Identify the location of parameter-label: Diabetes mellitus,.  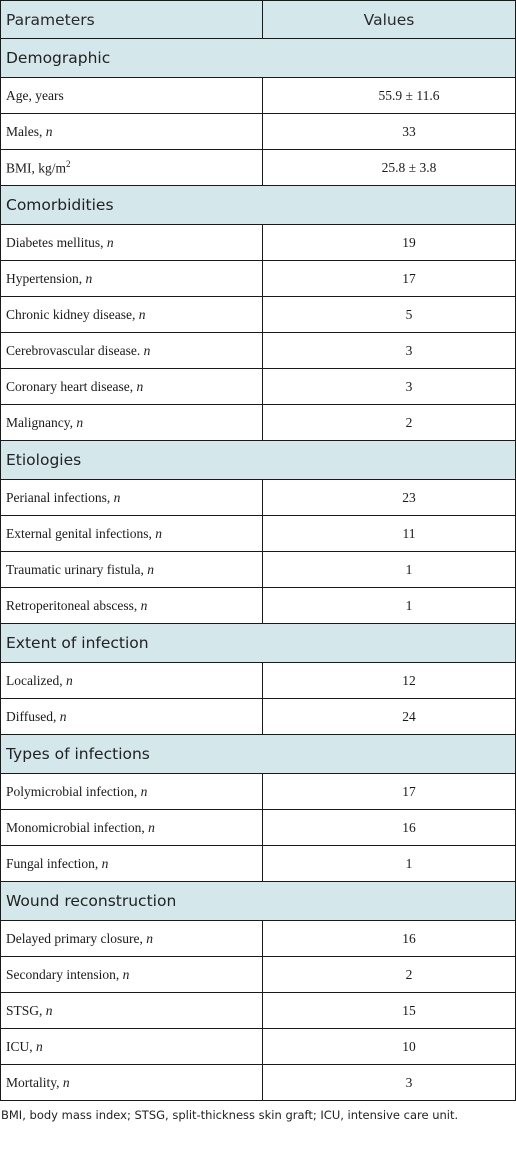
(56, 242).